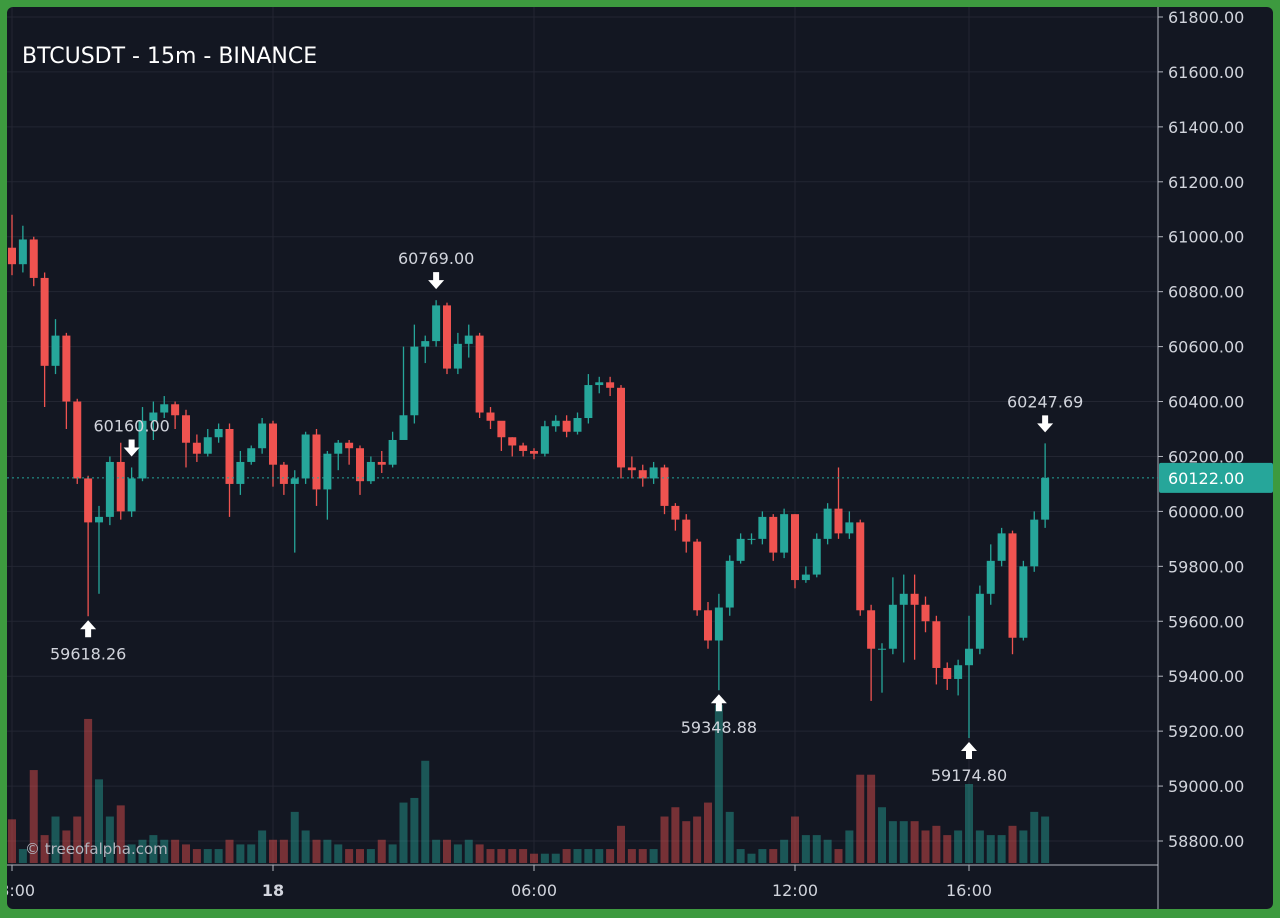 This screenshot has width=1280, height=918. I want to click on y-tick-label: 59800.00, so click(1206, 566).